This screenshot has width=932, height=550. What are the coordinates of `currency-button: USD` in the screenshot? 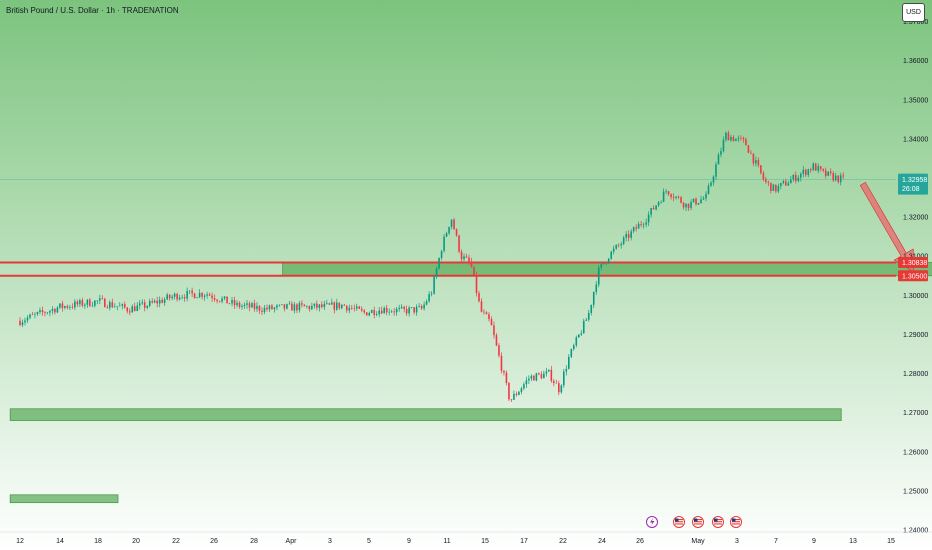 It's located at (913, 12).